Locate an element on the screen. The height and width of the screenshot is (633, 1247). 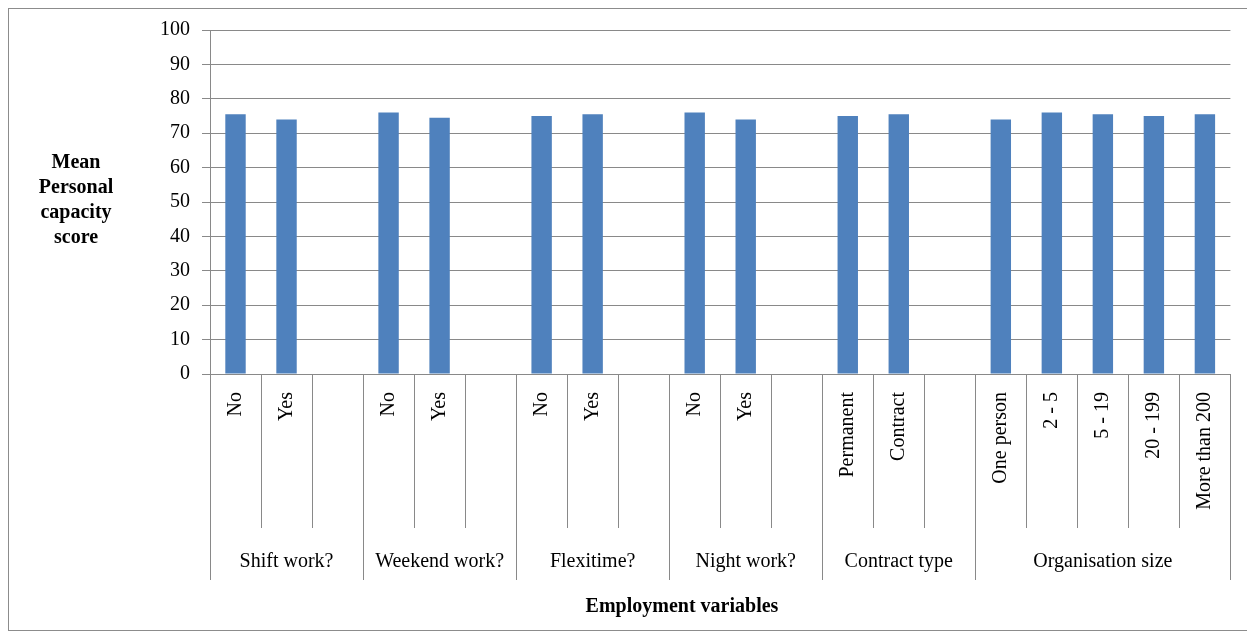
y-tick-label: 50 is located at coordinates (180, 200).